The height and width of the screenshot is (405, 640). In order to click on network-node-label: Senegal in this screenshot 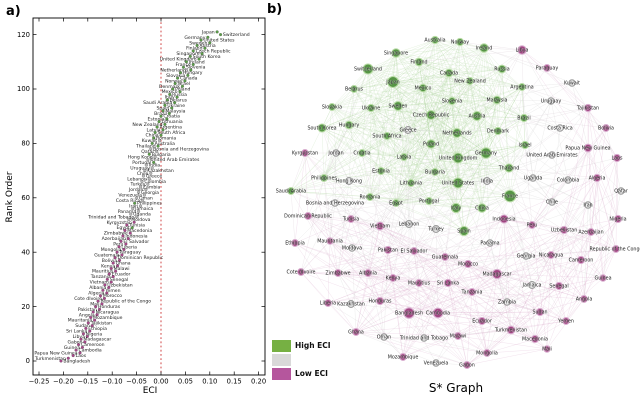, I will do `click(558, 287)`.